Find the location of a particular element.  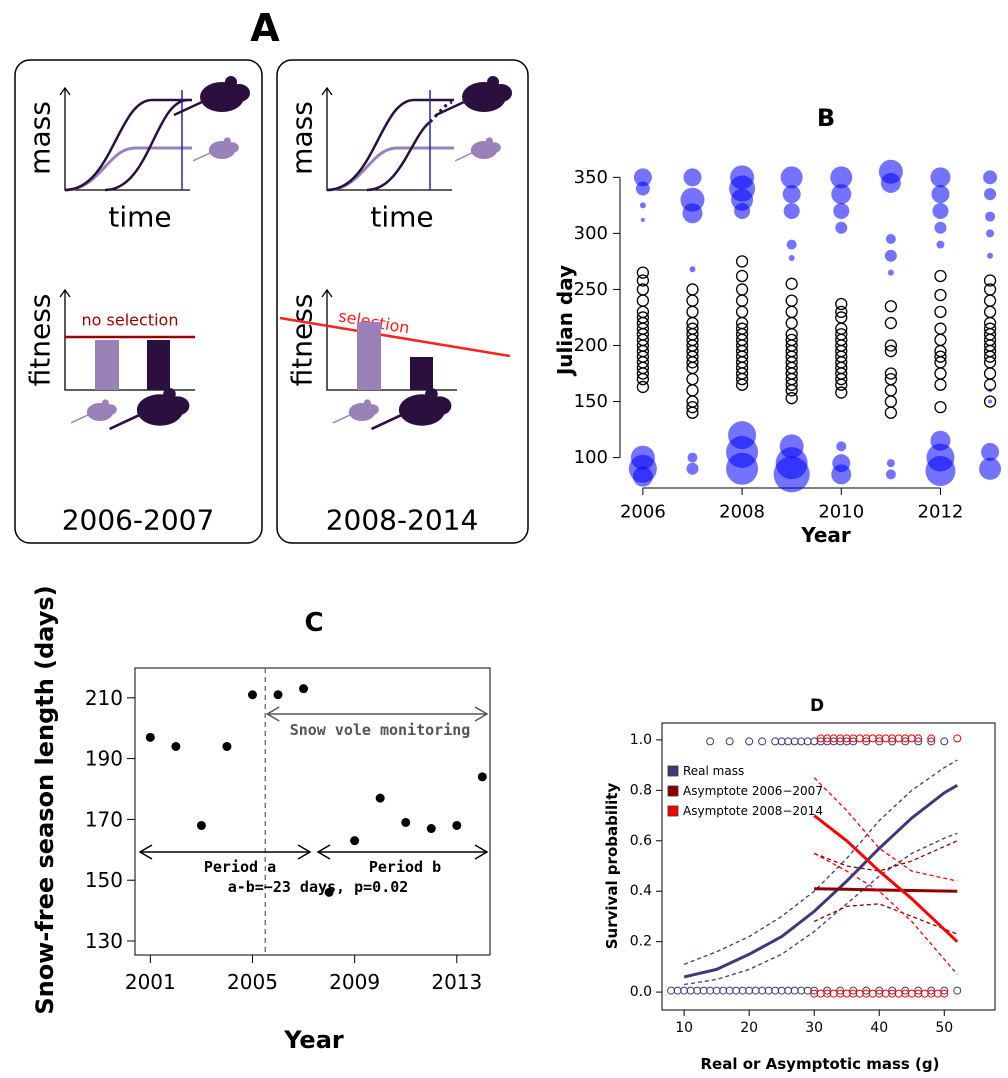

y-tick-label: 350 is located at coordinates (591, 177).